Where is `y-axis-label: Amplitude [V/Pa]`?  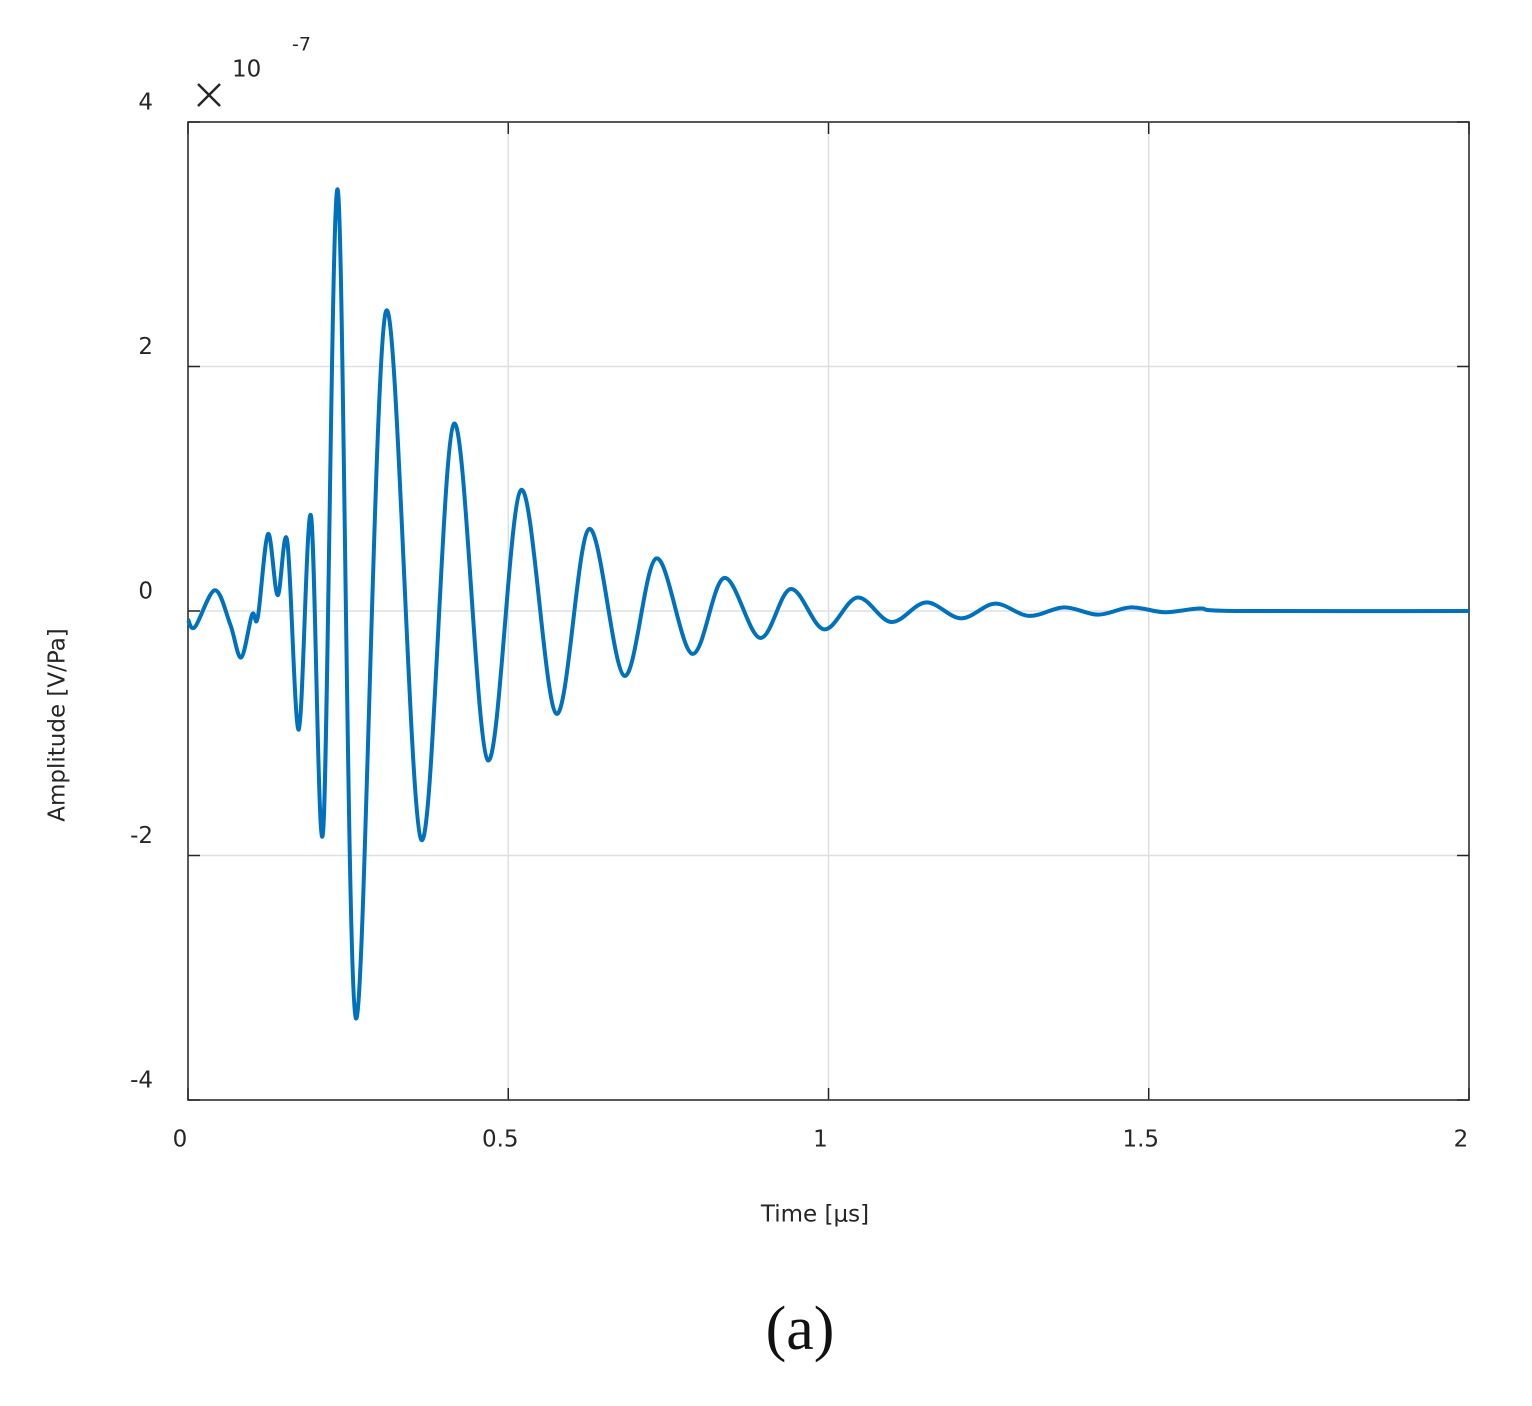
y-axis-label: Amplitude [V/Pa] is located at coordinates (58, 725).